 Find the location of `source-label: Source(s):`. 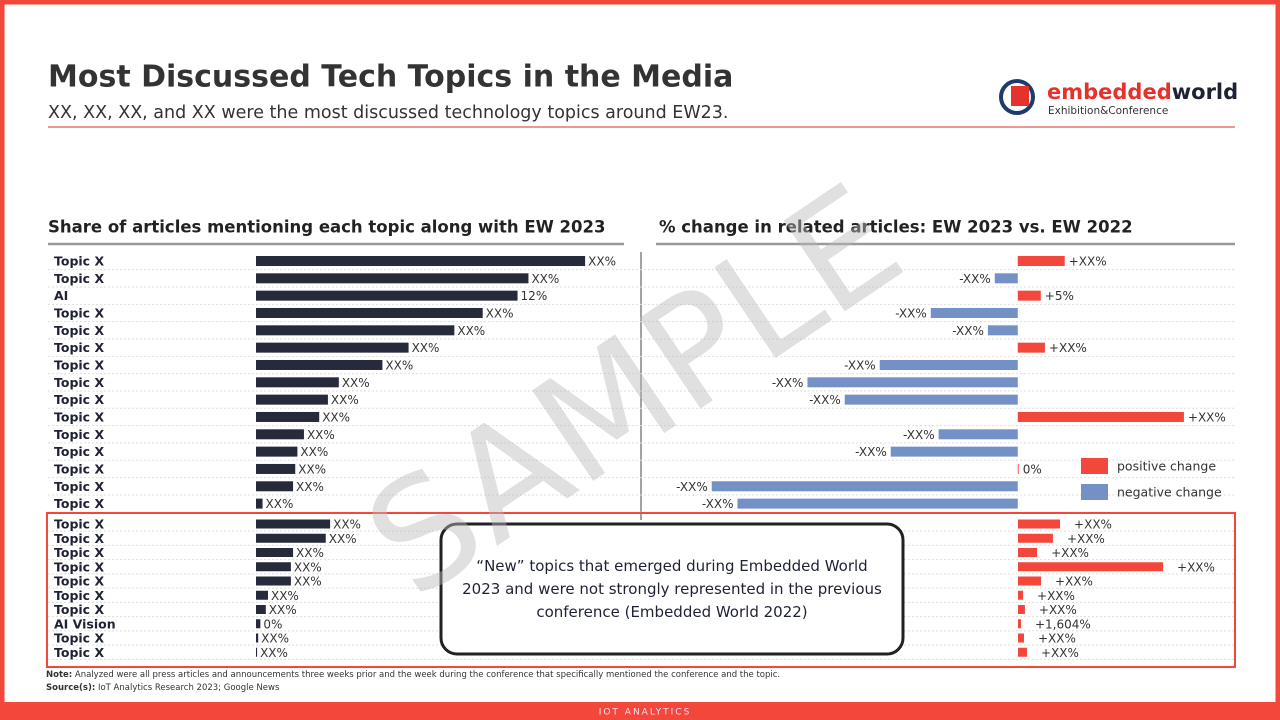

source-label: Source(s): is located at coordinates (70, 688).